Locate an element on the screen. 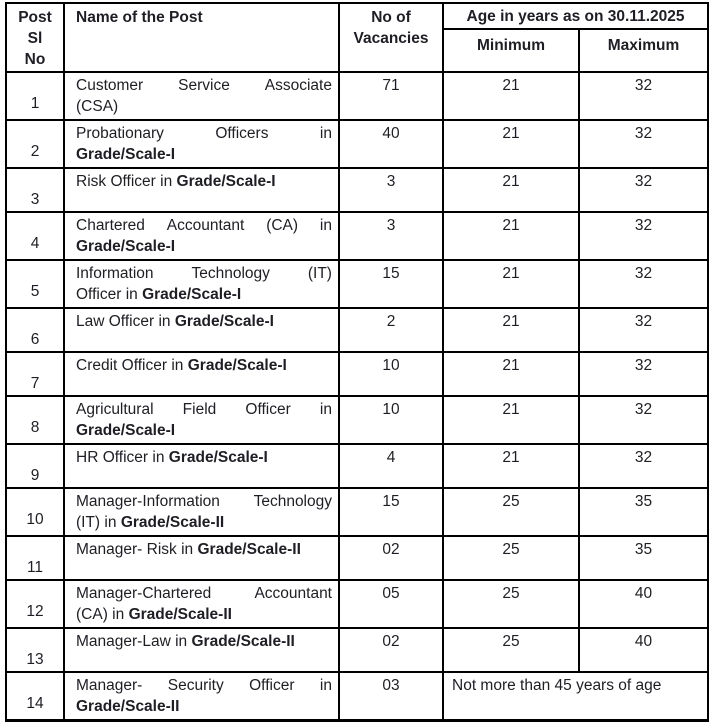 This screenshot has width=709, height=722. table-row: 13 Manager-Law in Grade/Scale-II 02 25 40 is located at coordinates (357, 650).